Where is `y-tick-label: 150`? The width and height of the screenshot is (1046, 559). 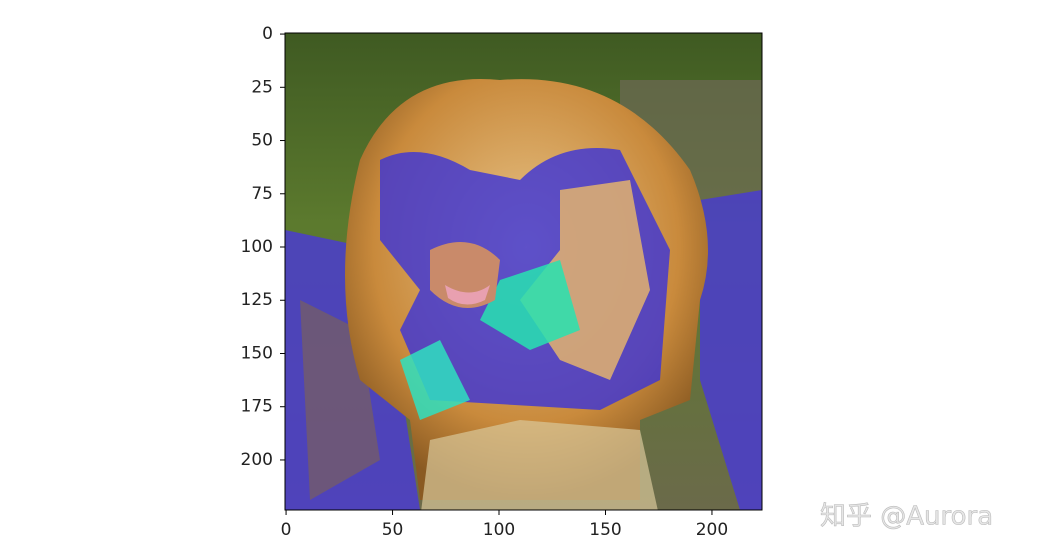 y-tick-label: 150 is located at coordinates (257, 353).